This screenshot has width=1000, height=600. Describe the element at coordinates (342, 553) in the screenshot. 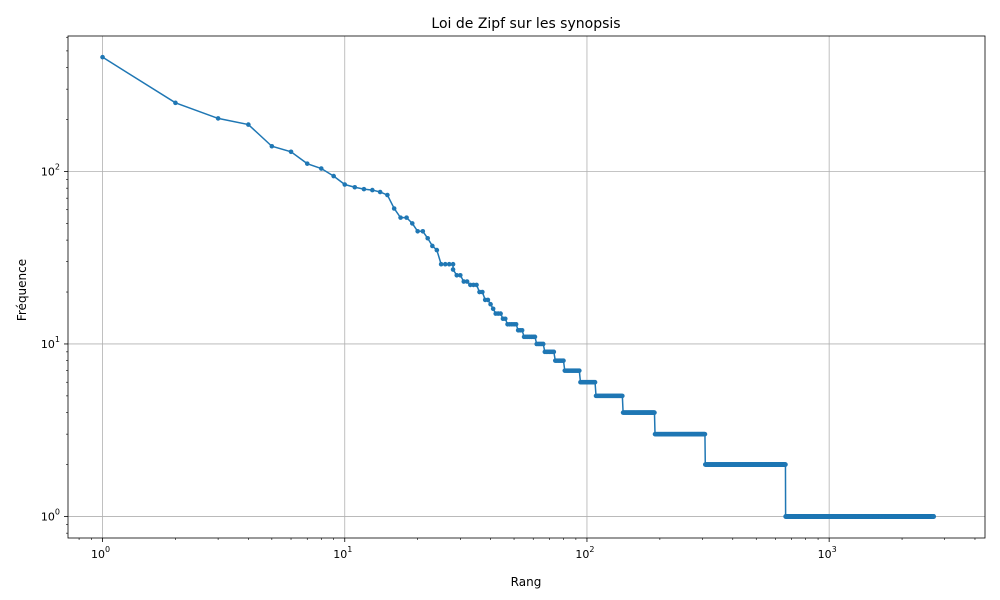

I see `x-tick-label: 10¹` at that location.